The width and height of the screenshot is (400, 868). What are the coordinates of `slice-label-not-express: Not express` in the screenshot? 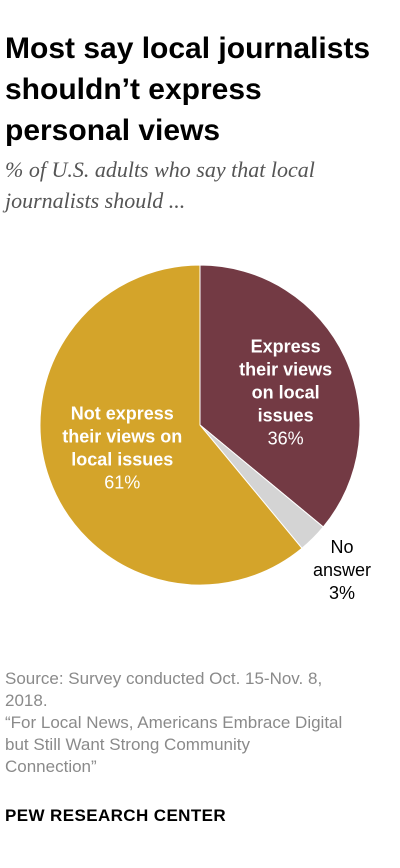 It's located at (122, 413).